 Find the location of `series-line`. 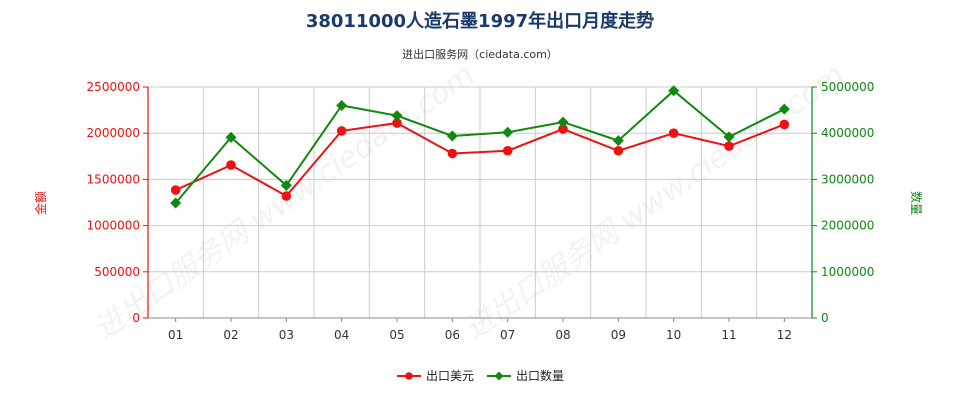

series-line is located at coordinates (480, 159).